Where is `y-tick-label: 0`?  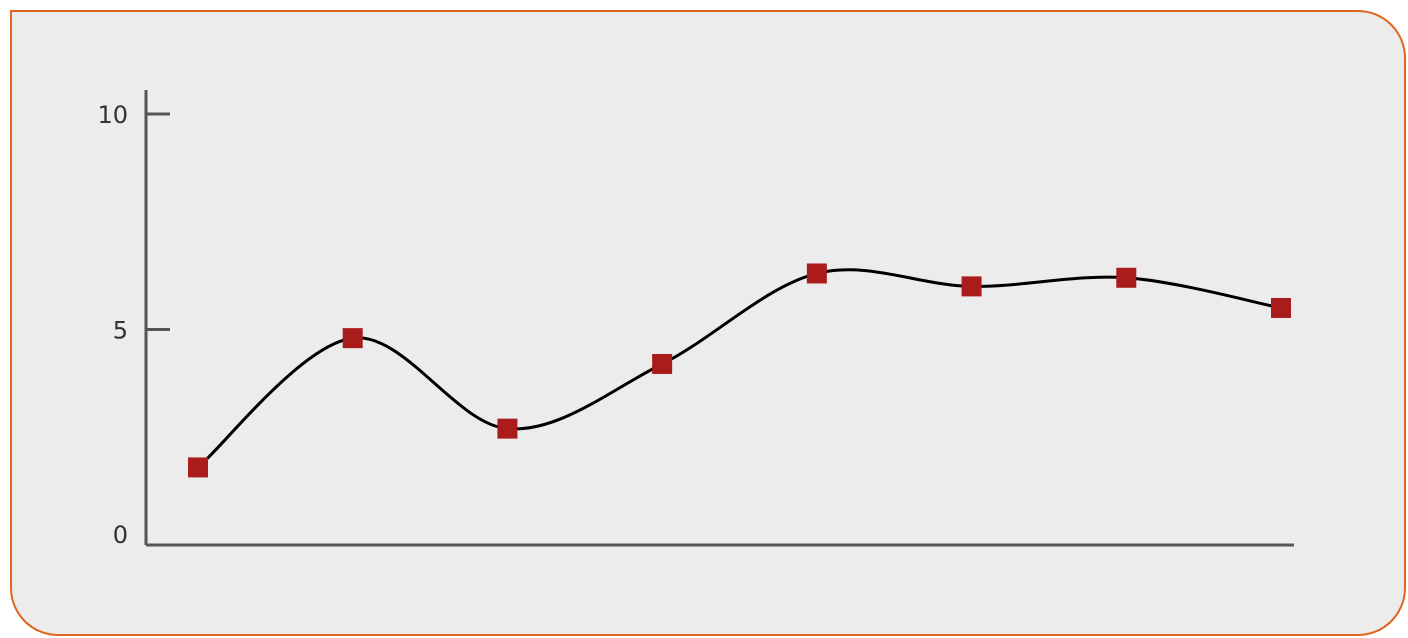 y-tick-label: 0 is located at coordinates (120, 535).